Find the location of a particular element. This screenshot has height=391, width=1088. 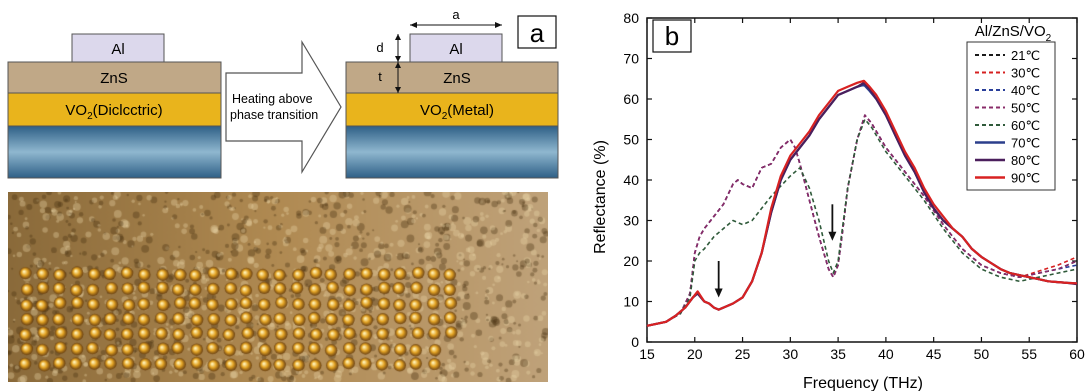

x-tick-label: 30 is located at coordinates (791, 354).